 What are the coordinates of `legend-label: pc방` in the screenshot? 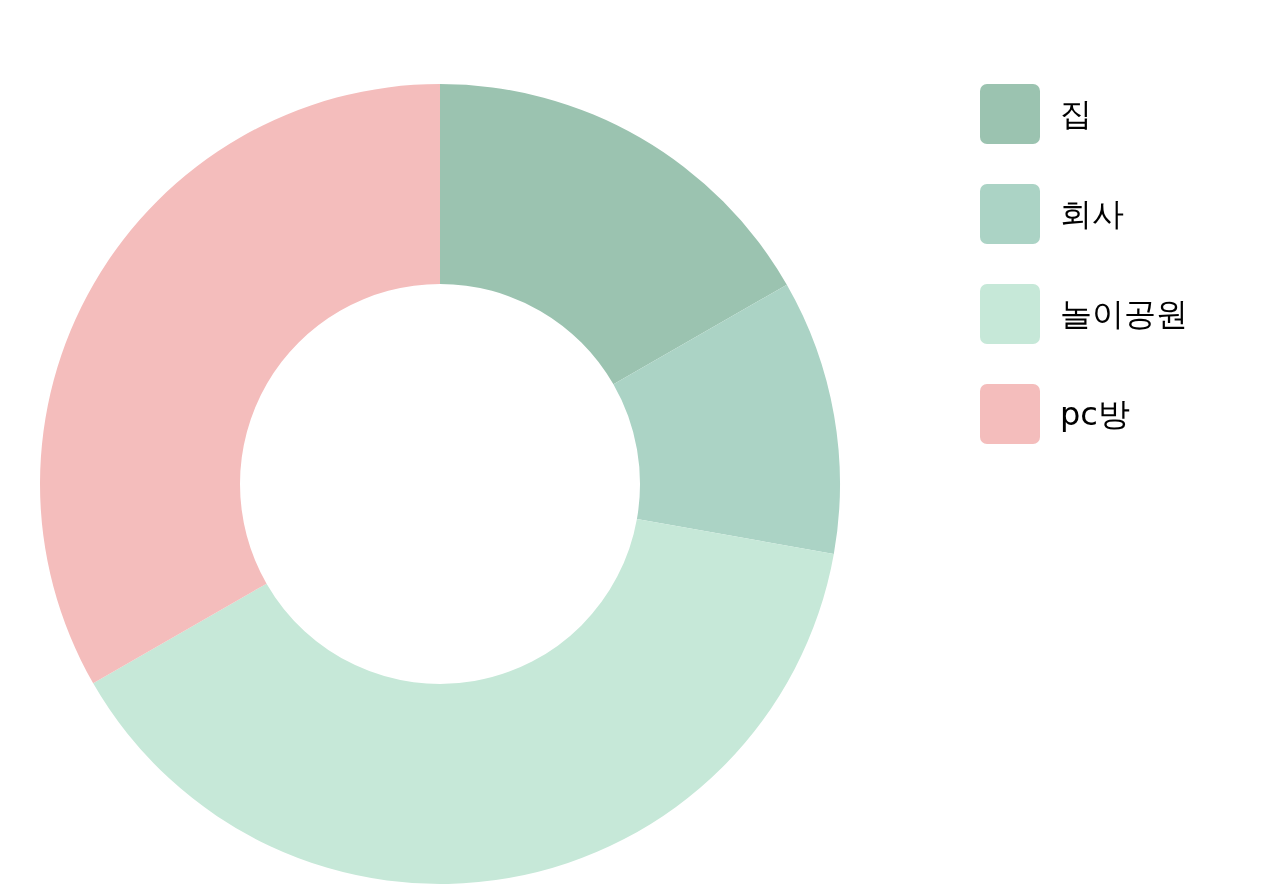 It's located at (1095, 414).